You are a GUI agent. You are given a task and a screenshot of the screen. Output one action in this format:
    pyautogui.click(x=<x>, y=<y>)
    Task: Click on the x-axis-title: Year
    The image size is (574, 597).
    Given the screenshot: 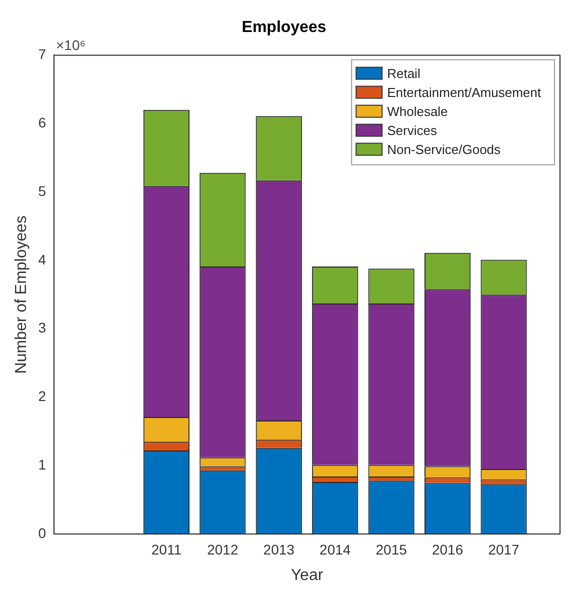 What is the action you would take?
    pyautogui.click(x=307, y=575)
    